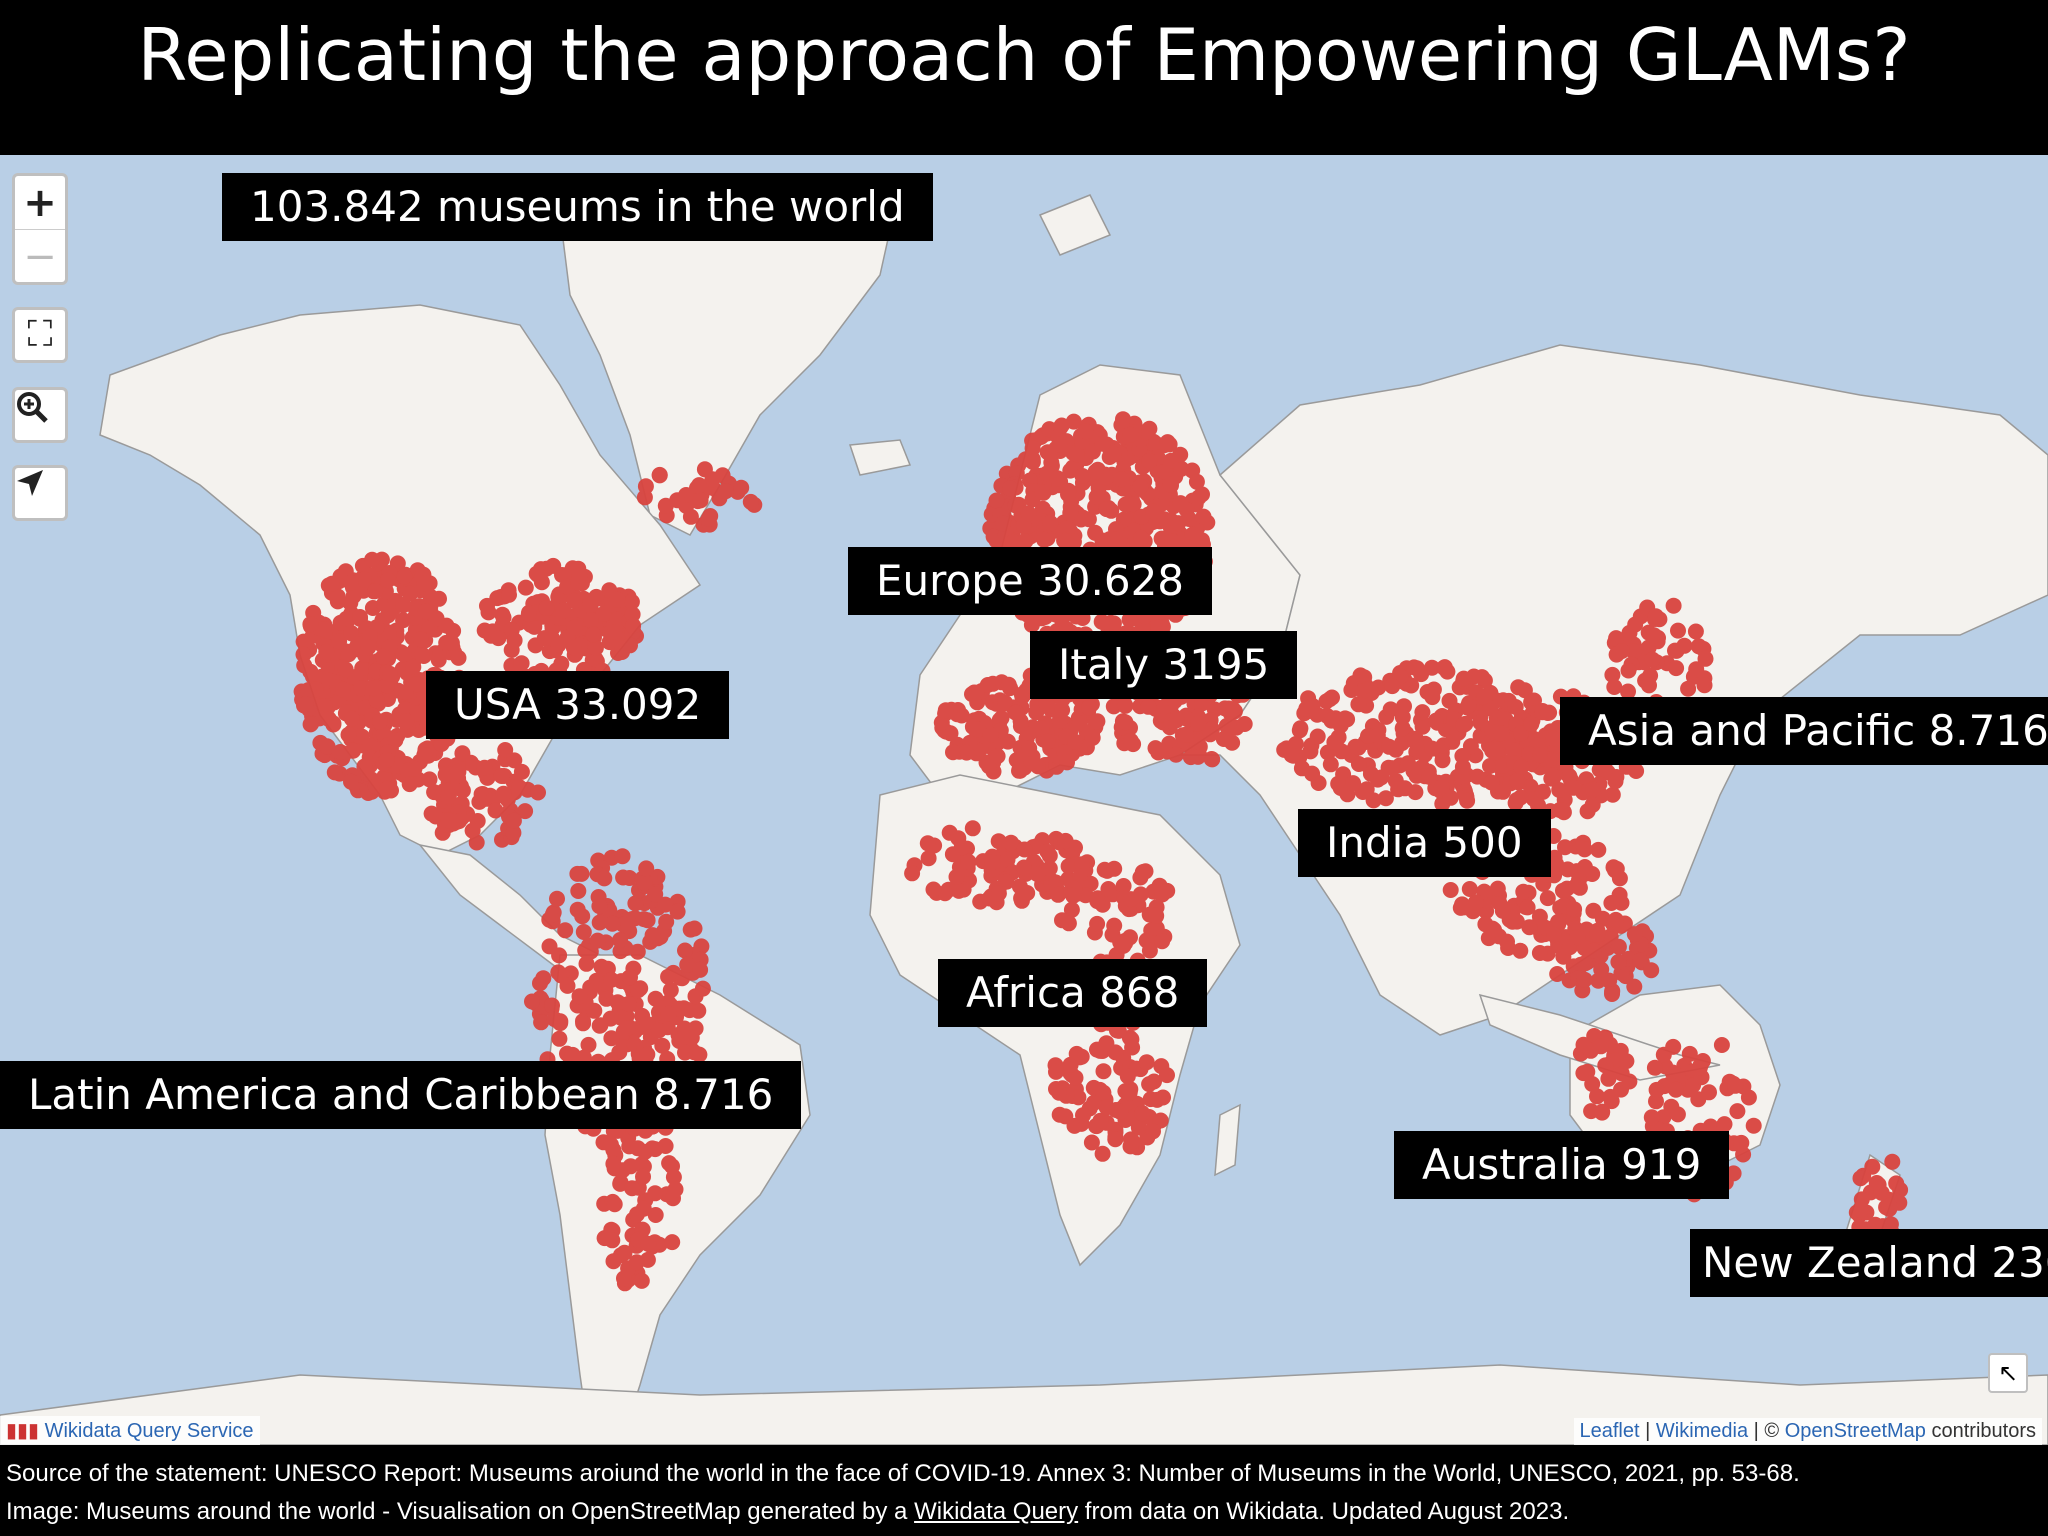  What do you see at coordinates (40, 415) in the screenshot?
I see `zoom-box-button` at bounding box center [40, 415].